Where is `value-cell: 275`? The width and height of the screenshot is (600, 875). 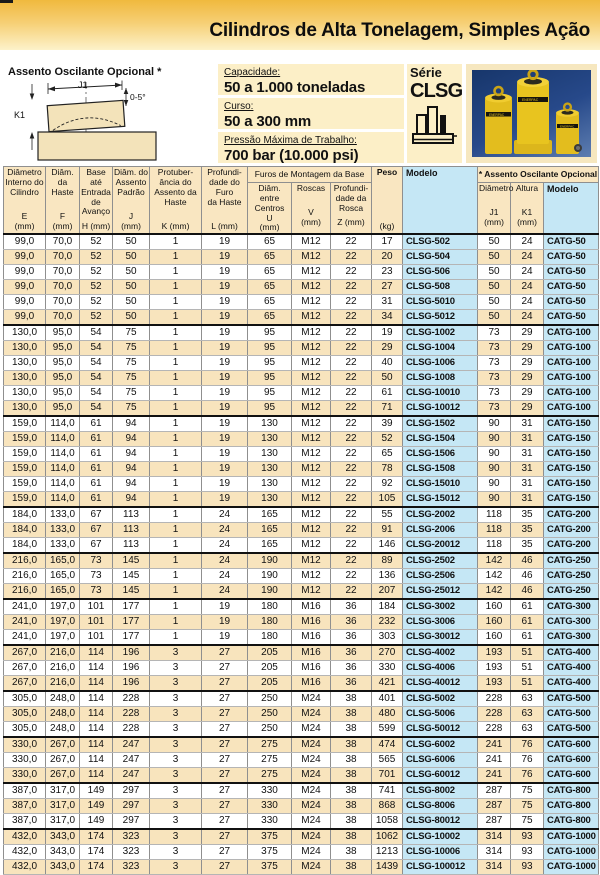
value-cell: 275 is located at coordinates (269, 775).